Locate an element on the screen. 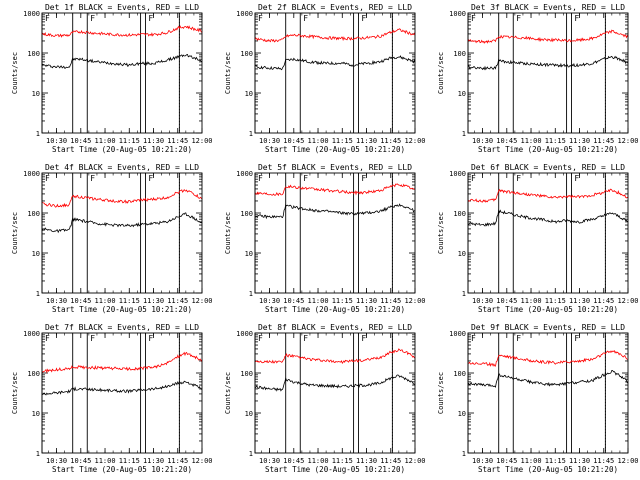 Image resolution: width=640 pixels, height=480 pixels. chart-title: Det 5f BLACK = Events, RED = LLD is located at coordinates (335, 167).